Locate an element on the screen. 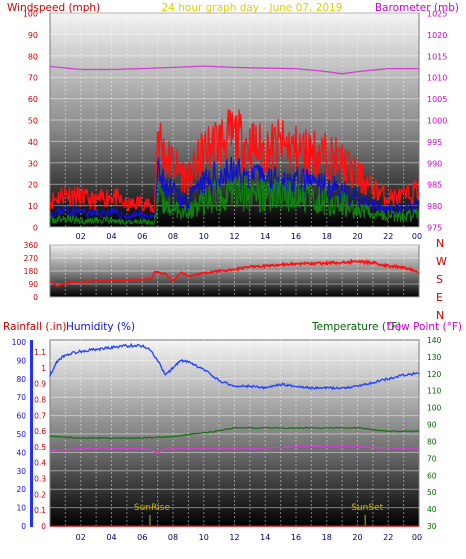 This screenshot has height=559, width=466. wind-y-tick-label: 70 is located at coordinates (33, 78).